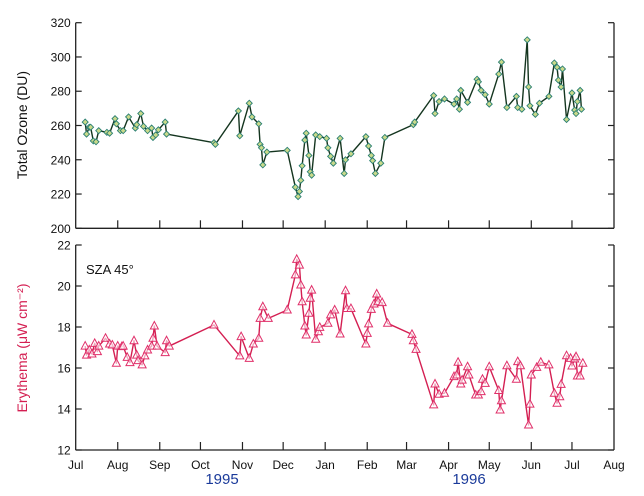 Image resolution: width=644 pixels, height=496 pixels. Describe the element at coordinates (110, 269) in the screenshot. I see `sza-annotation: SZA 45°` at that location.